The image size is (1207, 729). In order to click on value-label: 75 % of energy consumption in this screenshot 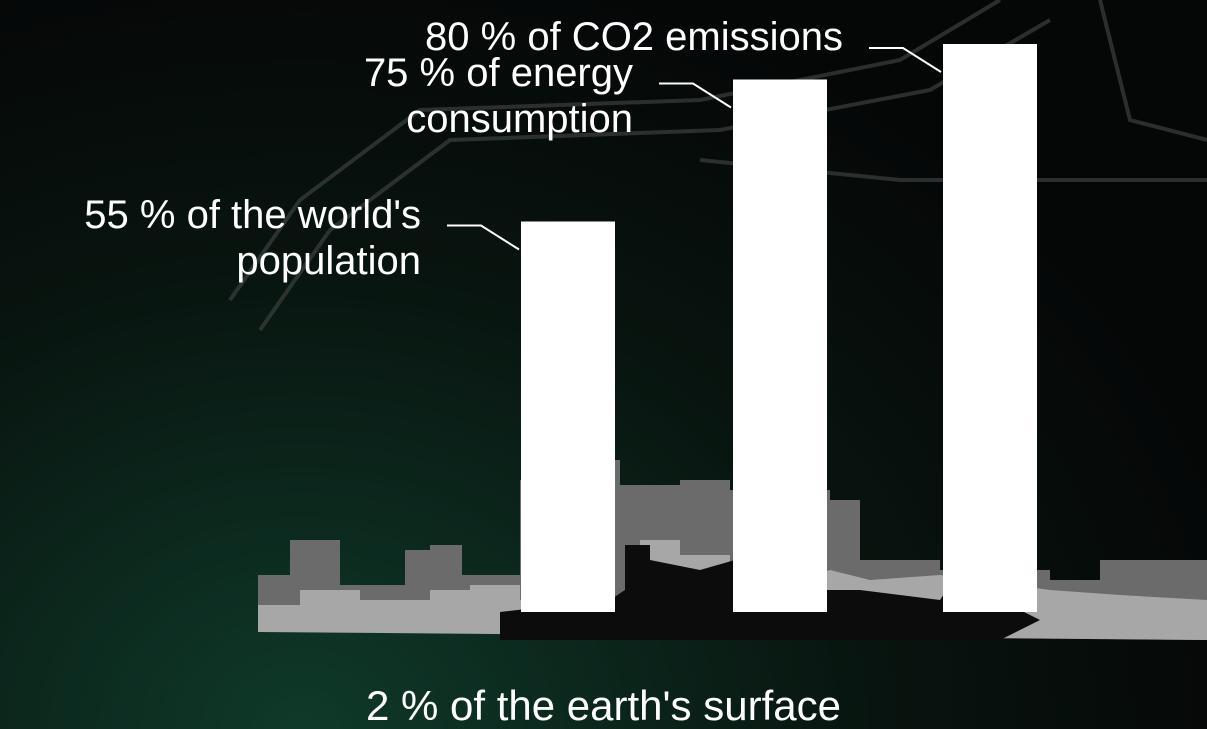, I will do `click(498, 95)`.